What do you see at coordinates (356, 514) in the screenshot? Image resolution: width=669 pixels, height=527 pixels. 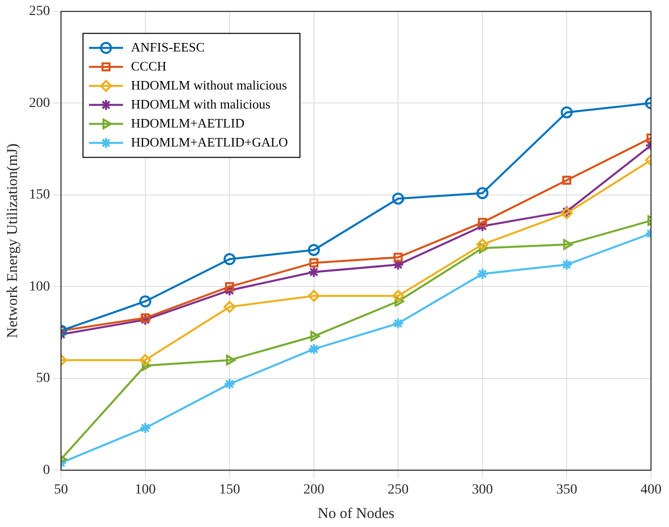 I see `x-axis-title: No of Nodes` at bounding box center [356, 514].